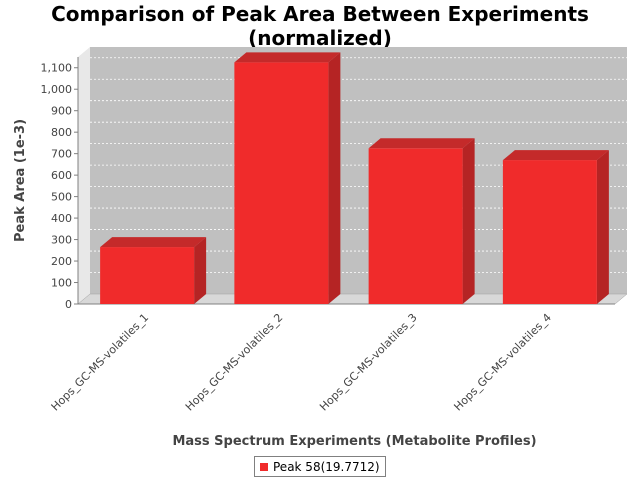 The height and width of the screenshot is (480, 640). I want to click on y-tick-label: 700, so click(61, 154).